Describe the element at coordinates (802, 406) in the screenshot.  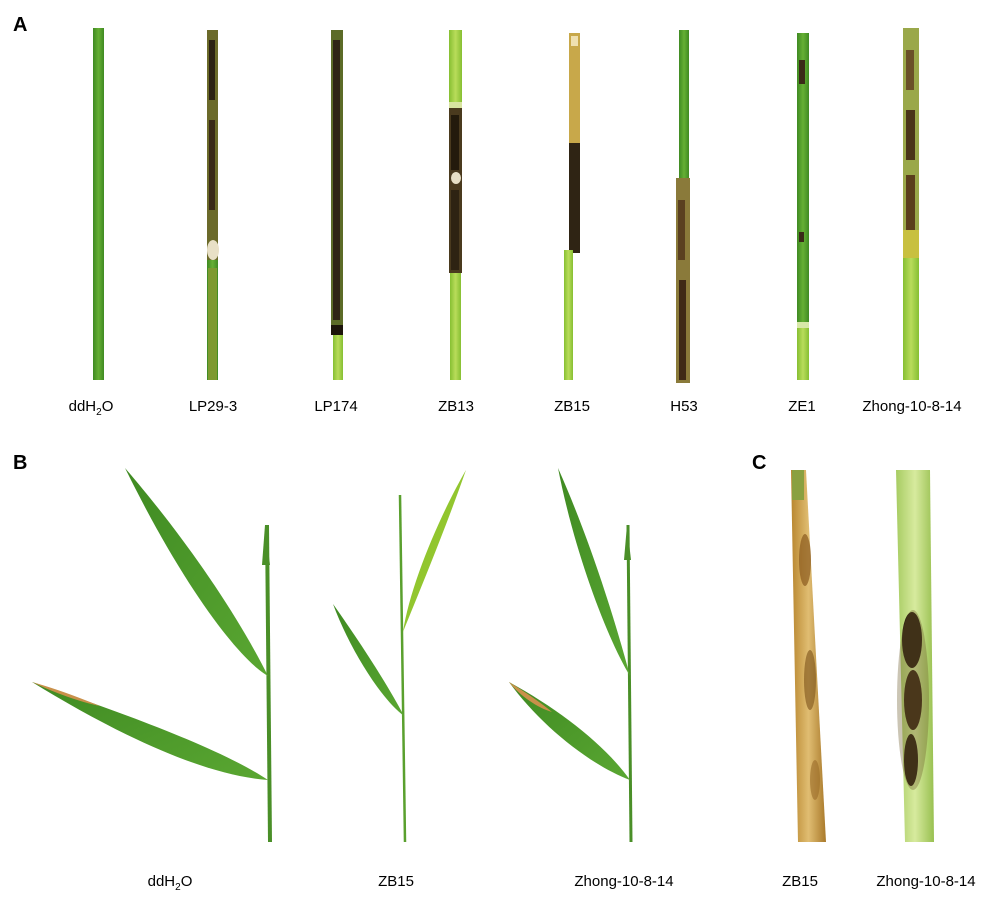
I see `label-a-ze1: ZE1` at that location.